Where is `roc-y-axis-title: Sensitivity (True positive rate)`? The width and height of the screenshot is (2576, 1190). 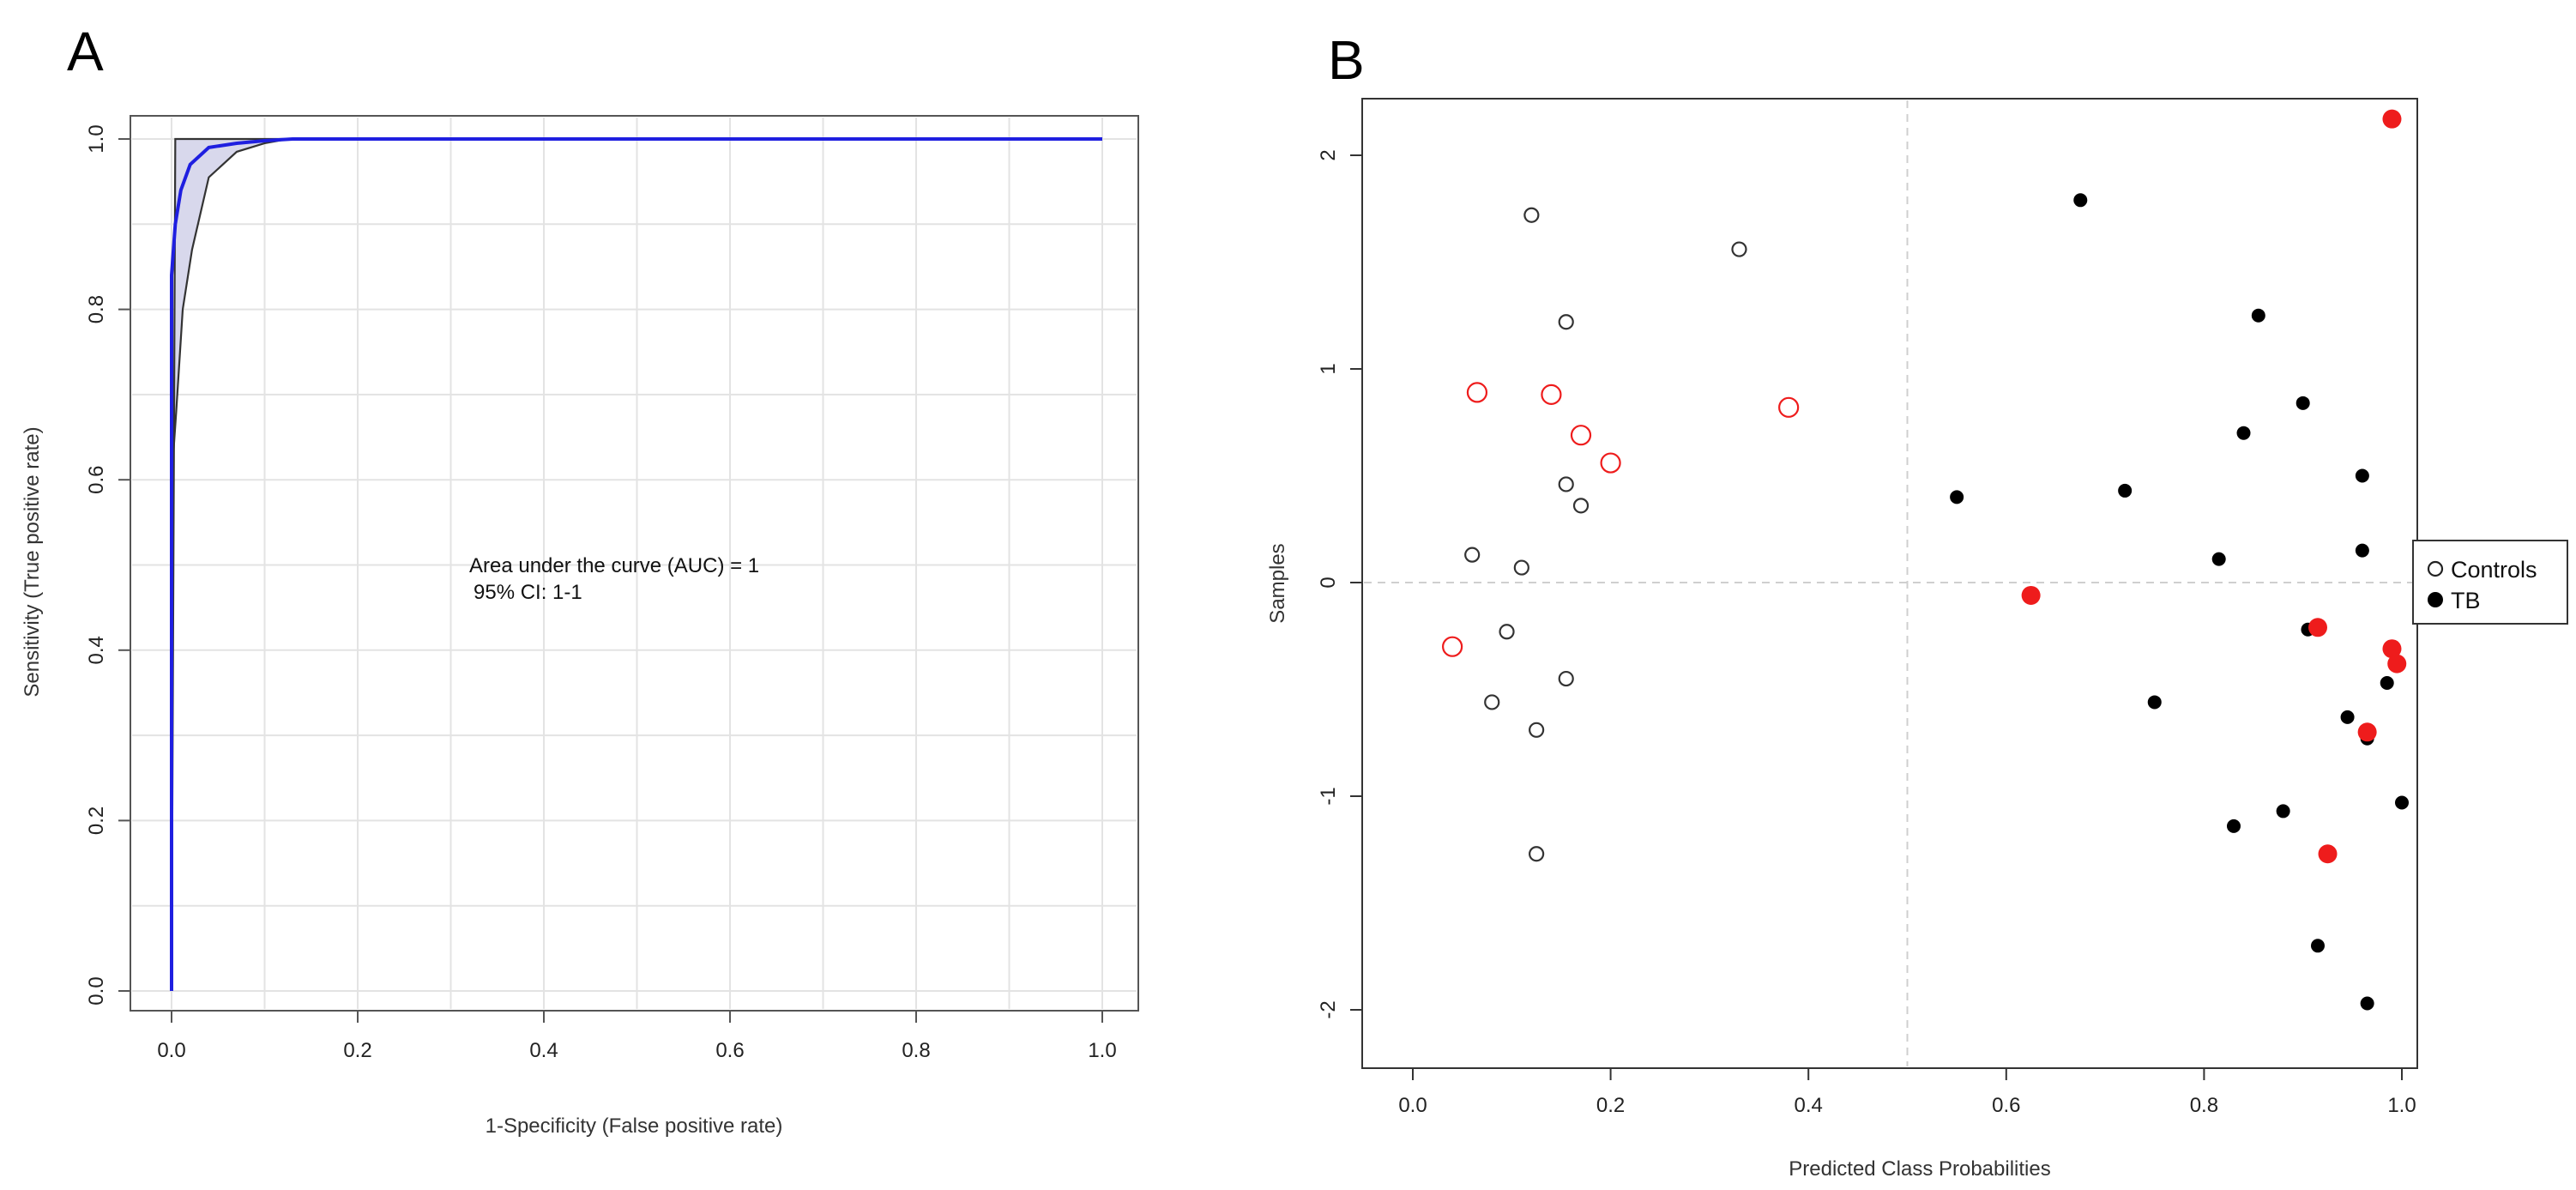
roc-y-axis-title: Sensitivity (True positive rate) is located at coordinates (32, 561).